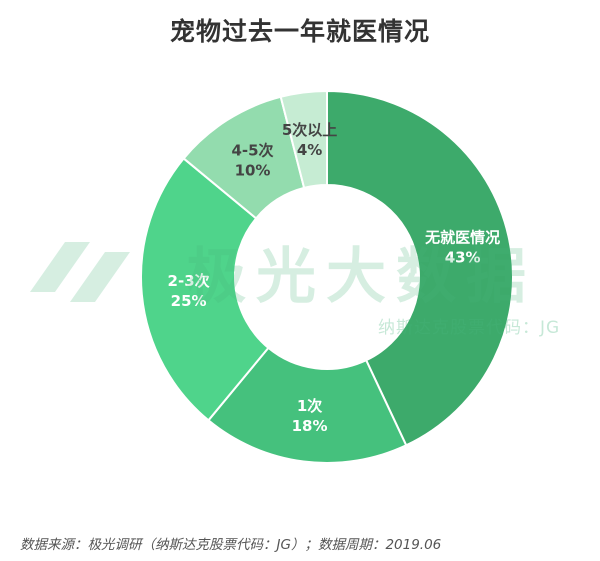 This screenshot has width=600, height=561. Describe the element at coordinates (463, 258) in the screenshot. I see `slice-value-label: 43%` at that location.